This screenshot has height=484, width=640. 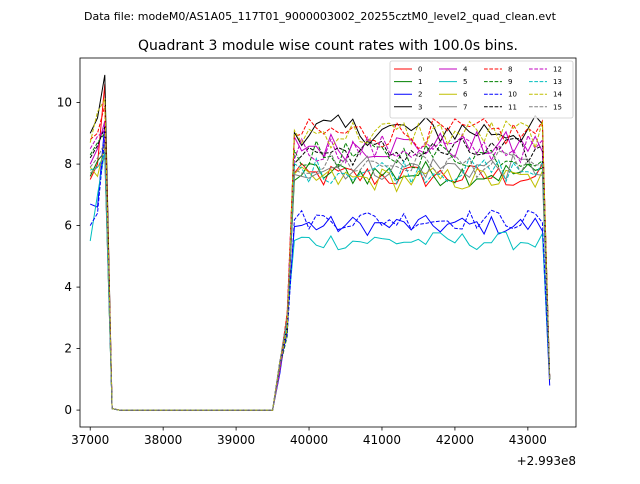 I want to click on legend-label-3: 3, so click(x=420, y=107).